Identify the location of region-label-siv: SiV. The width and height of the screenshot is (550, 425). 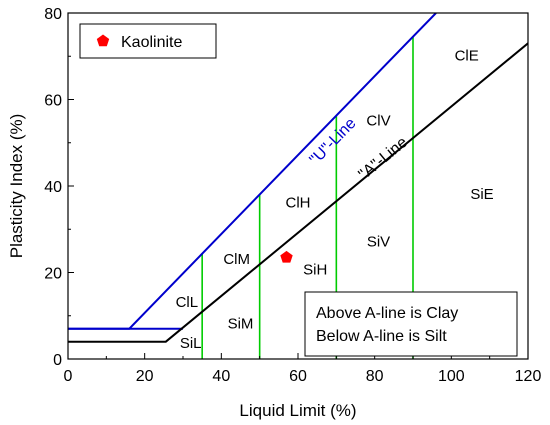
(378, 242).